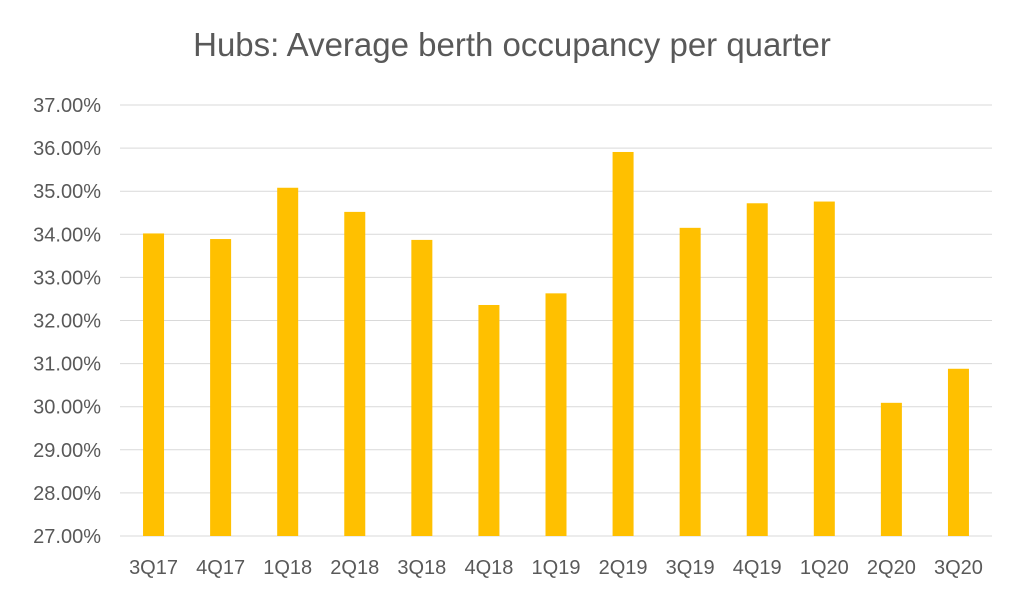  Describe the element at coordinates (67, 106) in the screenshot. I see `y-tick-label: 37.00%` at that location.